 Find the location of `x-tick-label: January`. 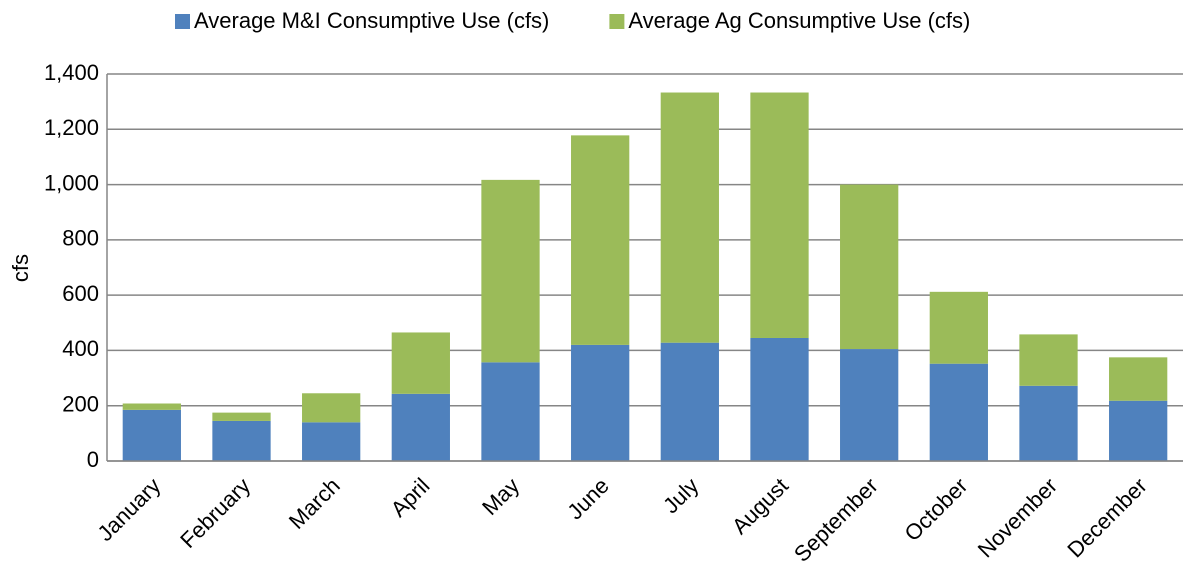

x-tick-label: January is located at coordinates (128, 509).